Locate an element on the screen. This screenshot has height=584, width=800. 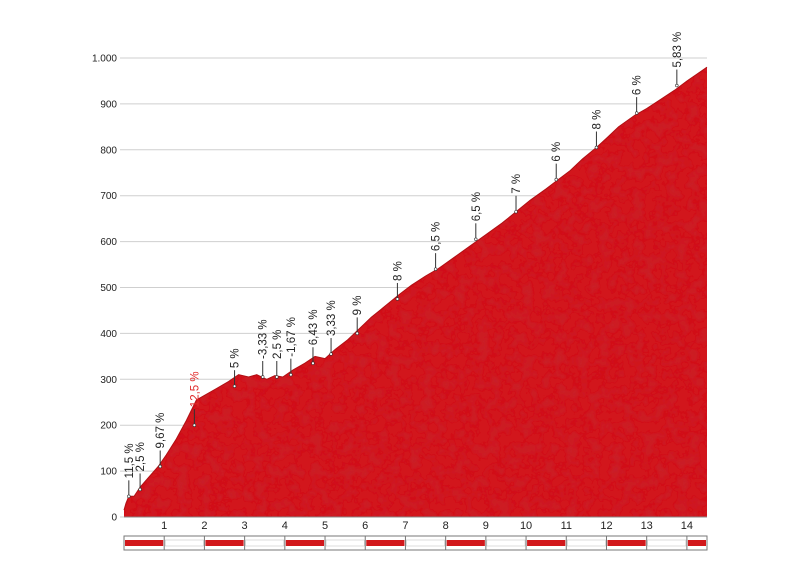
y-tick-label: 200 is located at coordinates (108, 426).